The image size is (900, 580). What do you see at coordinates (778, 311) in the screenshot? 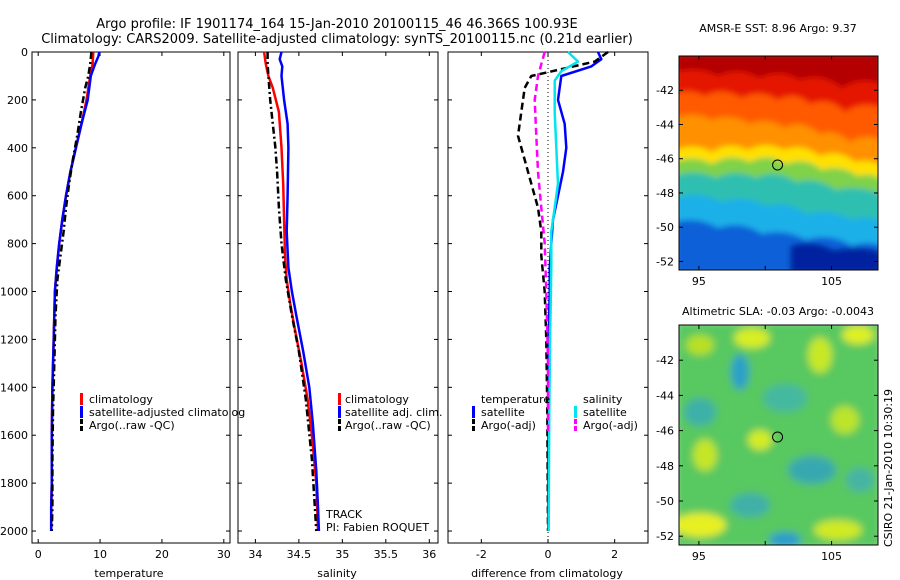
I see `sla-map-title: Altimetric SLA: -0.03 Argo: -0.0043` at bounding box center [778, 311].